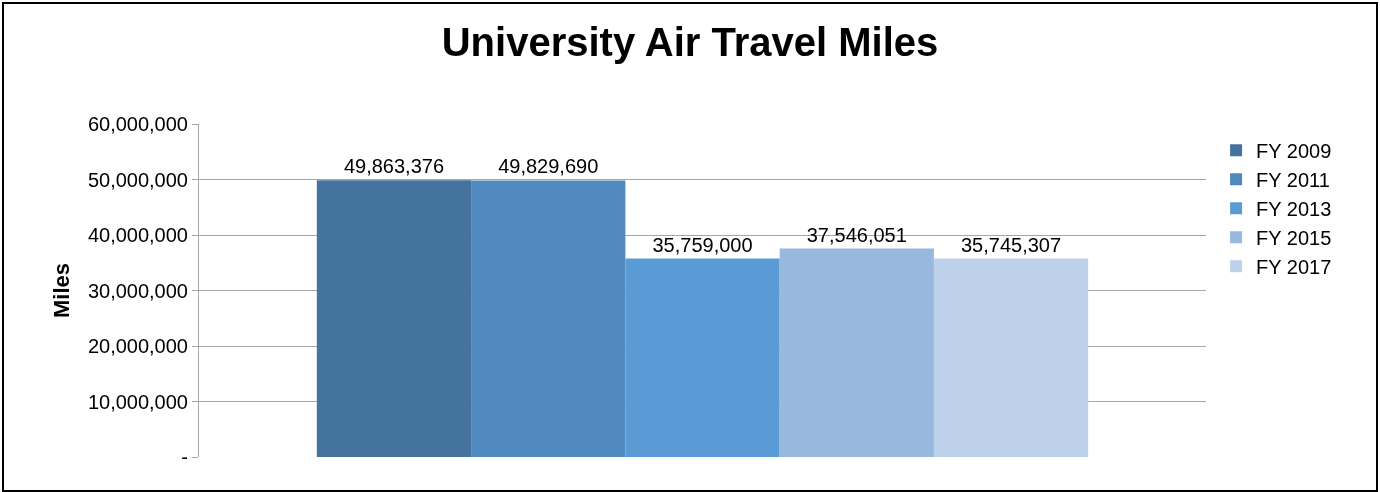 Image resolution: width=1380 pixels, height=492 pixels. I want to click on data-label: 49,863,376, so click(394, 166).